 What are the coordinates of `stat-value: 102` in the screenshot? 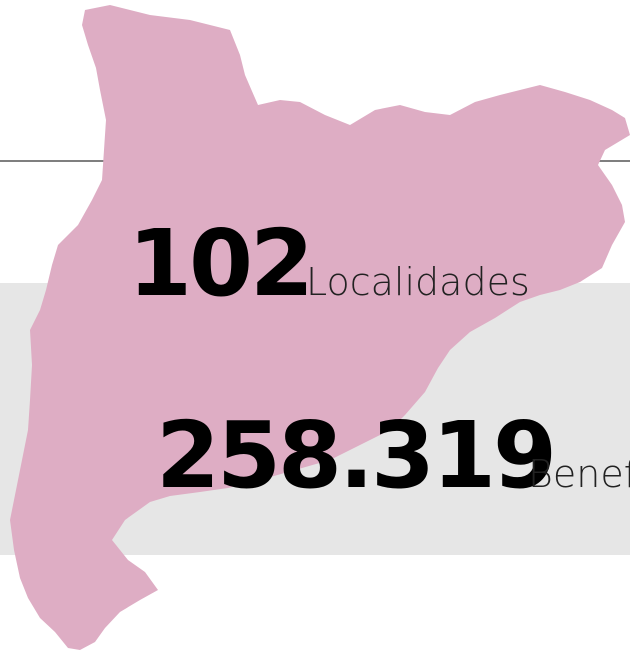 It's located at (219, 263).